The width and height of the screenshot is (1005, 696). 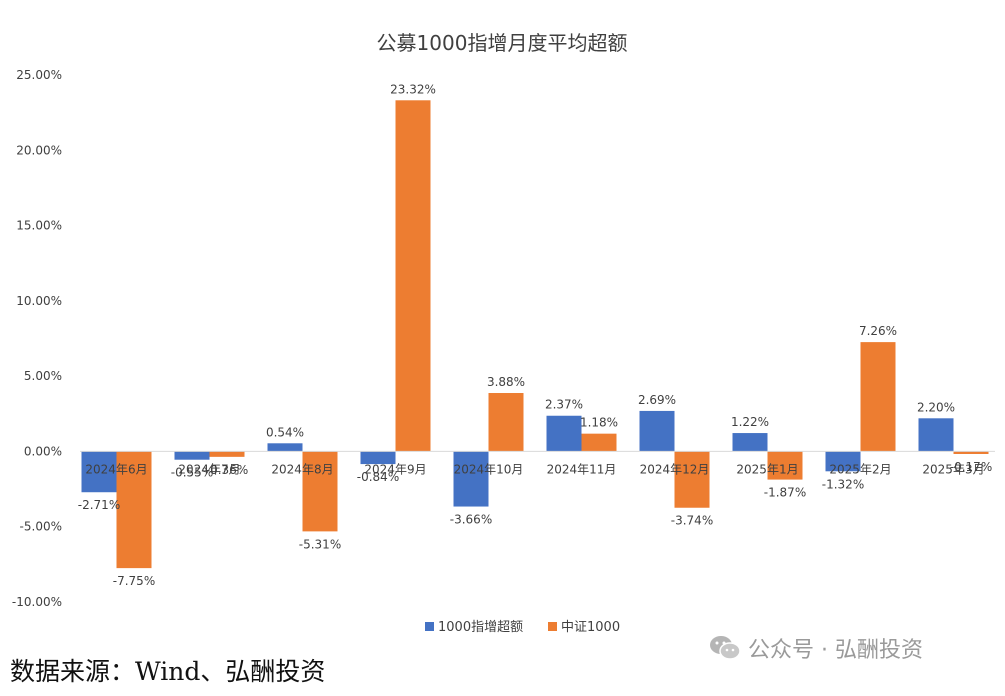 I want to click on data-label: -3.74%, so click(x=692, y=521).